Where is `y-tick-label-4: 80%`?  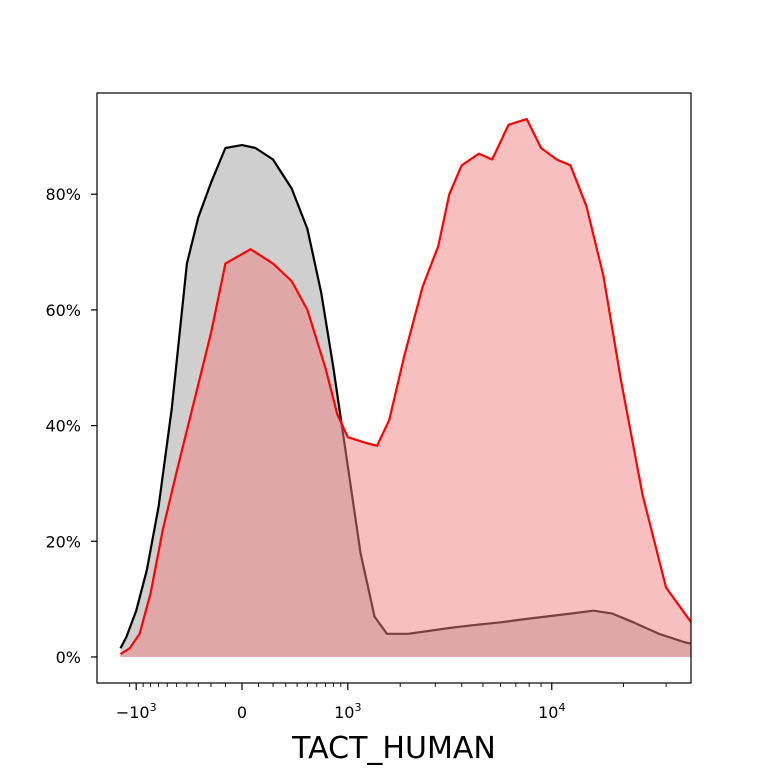
y-tick-label-4: 80% is located at coordinates (63, 194).